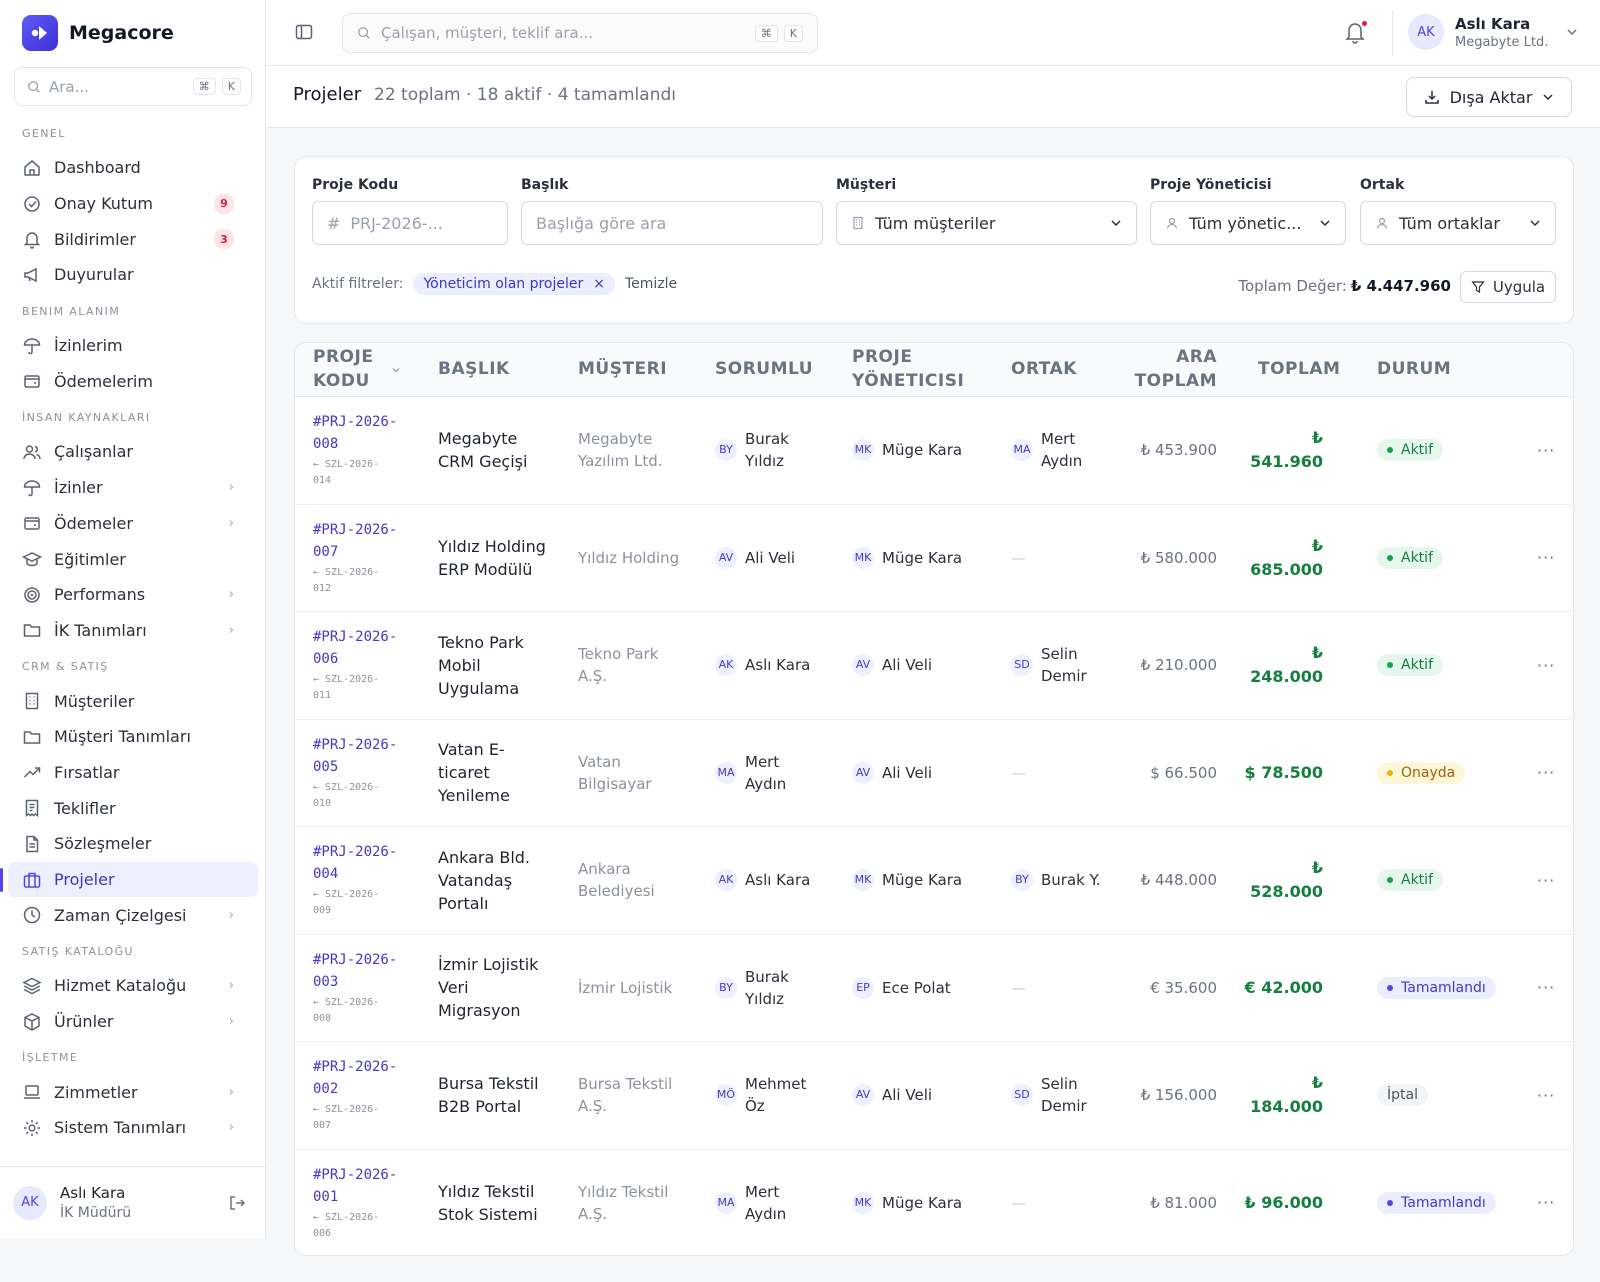 This screenshot has width=1600, height=1282. I want to click on total-value: ₺ 248.000, so click(1286, 665).